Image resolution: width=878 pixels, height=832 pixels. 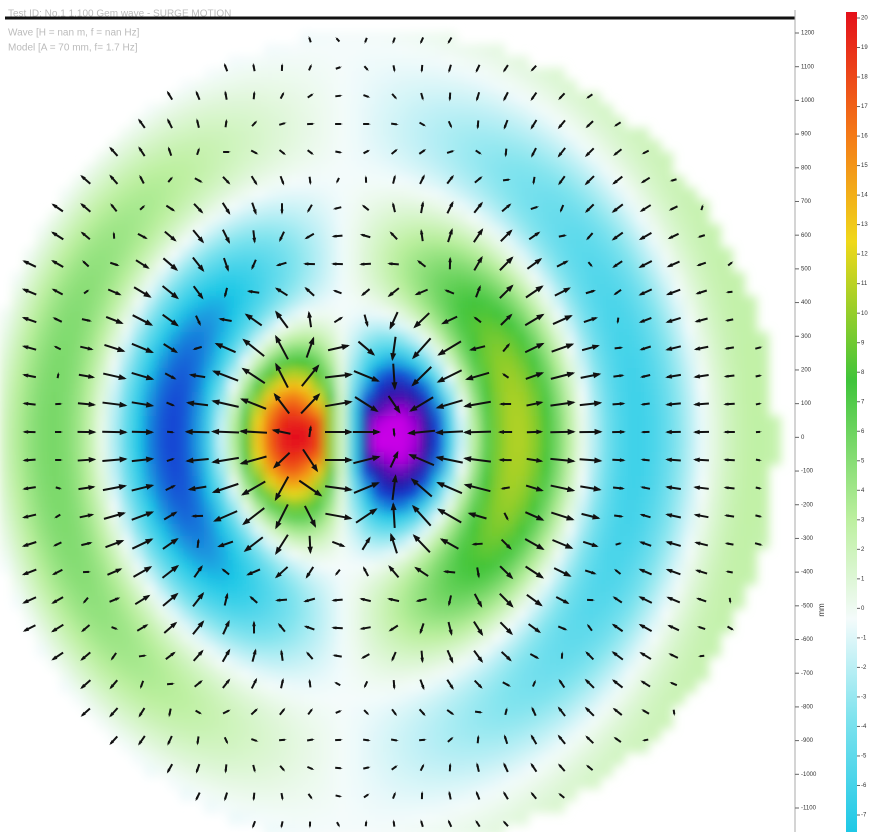 What do you see at coordinates (863, 491) in the screenshot?
I see `colorbar-tick-label: 4` at bounding box center [863, 491].